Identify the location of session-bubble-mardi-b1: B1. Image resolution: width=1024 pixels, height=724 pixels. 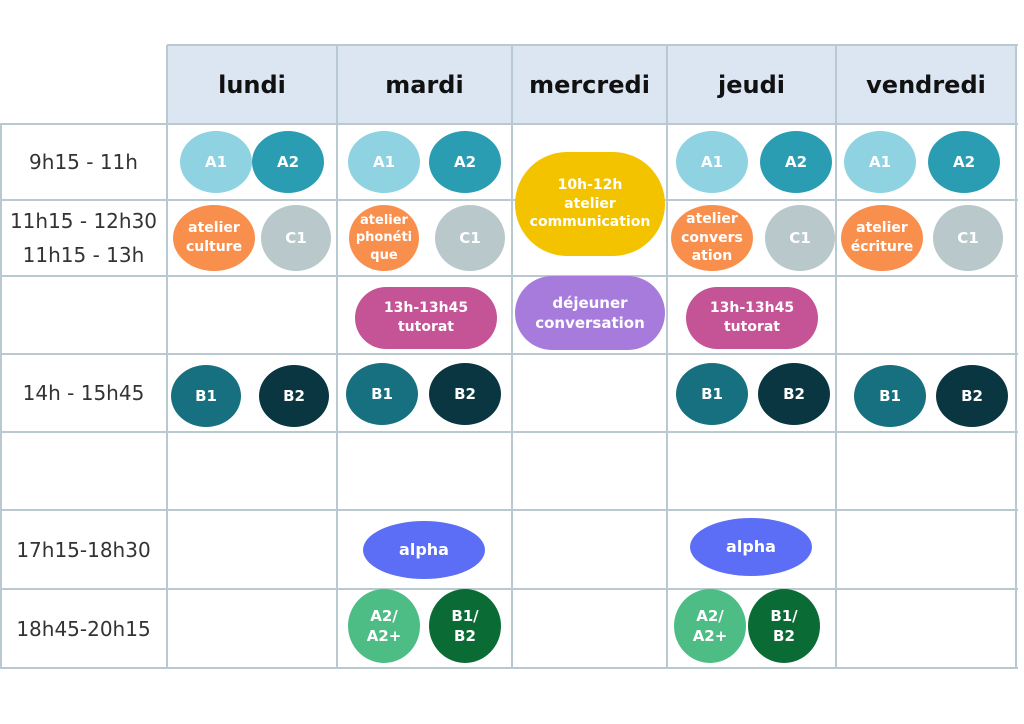
(382, 394).